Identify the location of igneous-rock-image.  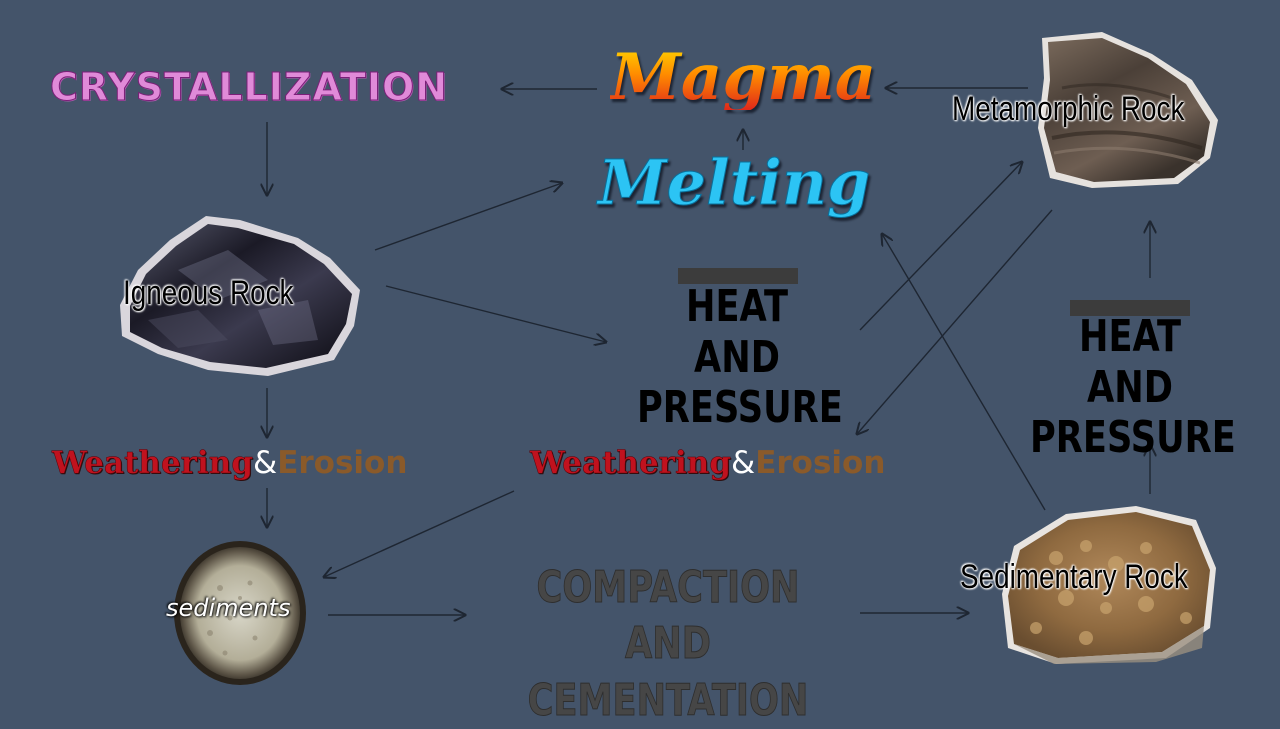
(240, 296).